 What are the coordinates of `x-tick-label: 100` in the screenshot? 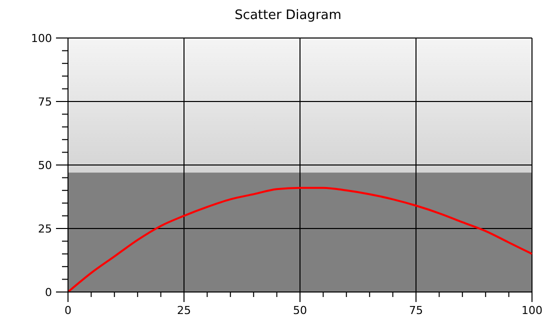 It's located at (532, 310).